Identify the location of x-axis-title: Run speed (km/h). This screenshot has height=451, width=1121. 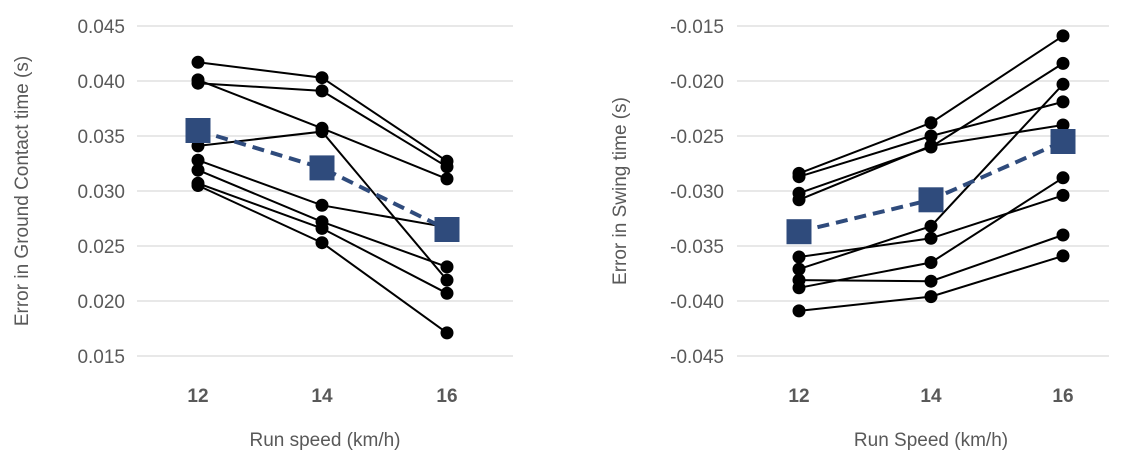
(324, 440).